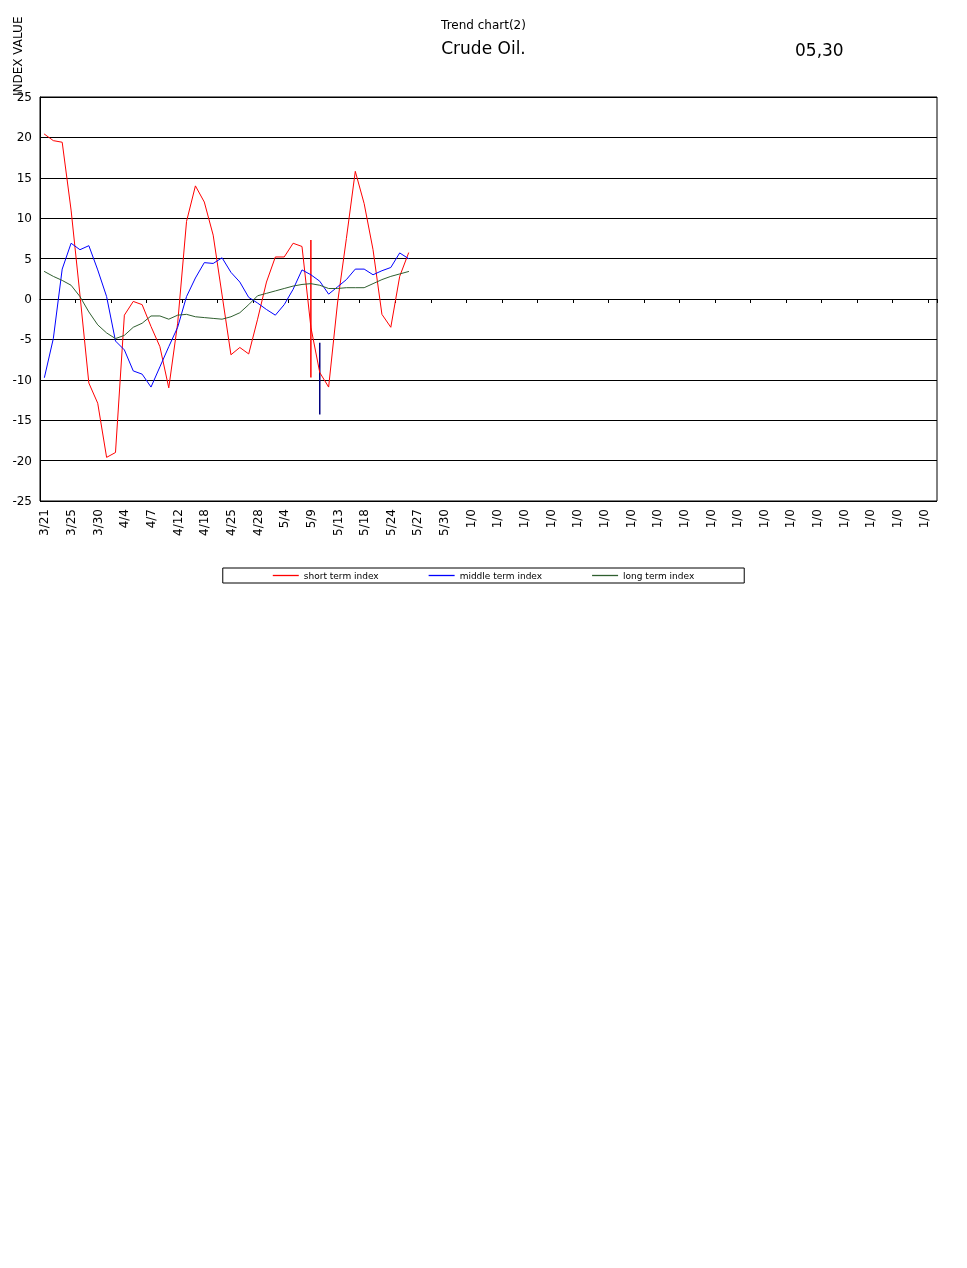  Describe the element at coordinates (22, 501) in the screenshot. I see `y-tick-label: -25` at that location.